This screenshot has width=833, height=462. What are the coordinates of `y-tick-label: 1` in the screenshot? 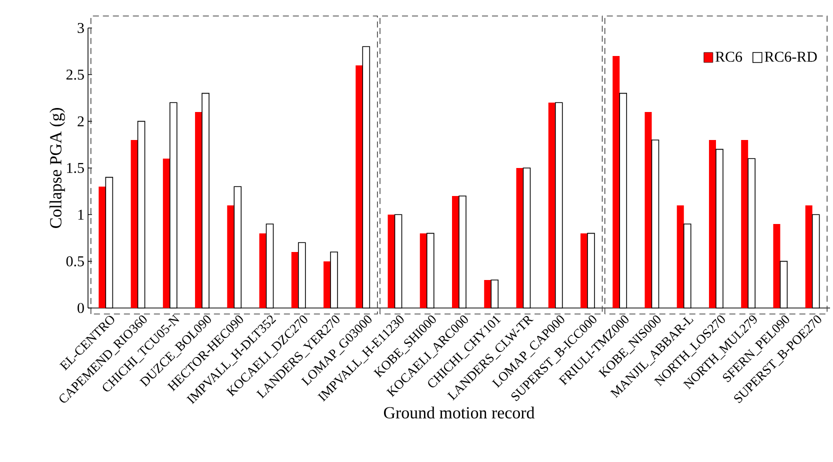 It's located at (81, 215).